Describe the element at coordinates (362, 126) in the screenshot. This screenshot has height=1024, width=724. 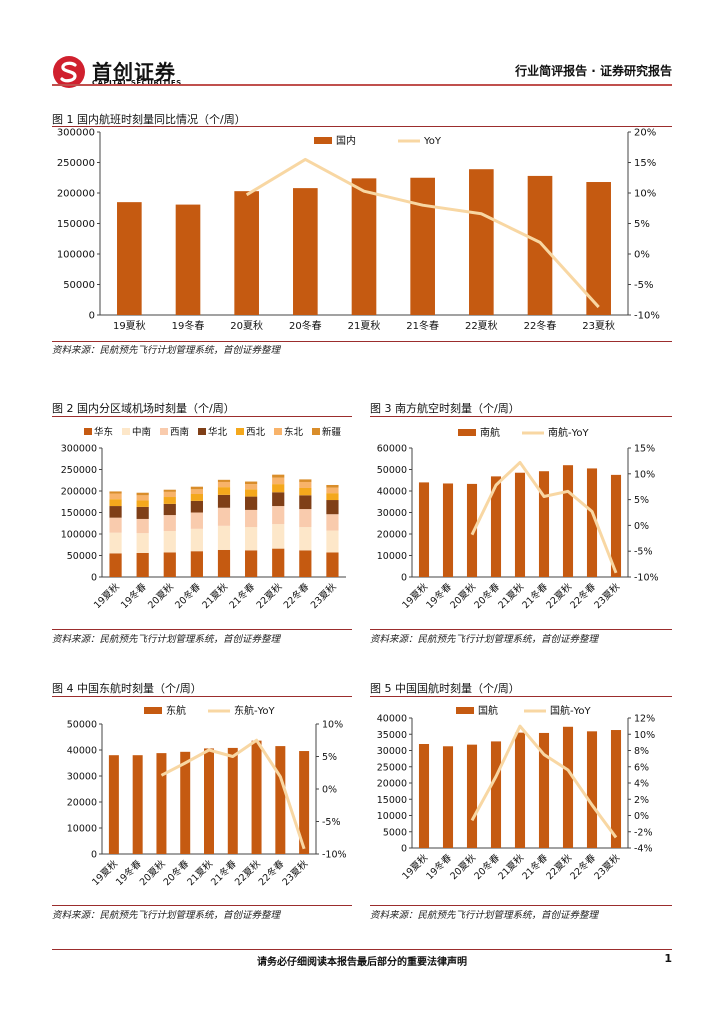
I see `figure-1-top-rule` at that location.